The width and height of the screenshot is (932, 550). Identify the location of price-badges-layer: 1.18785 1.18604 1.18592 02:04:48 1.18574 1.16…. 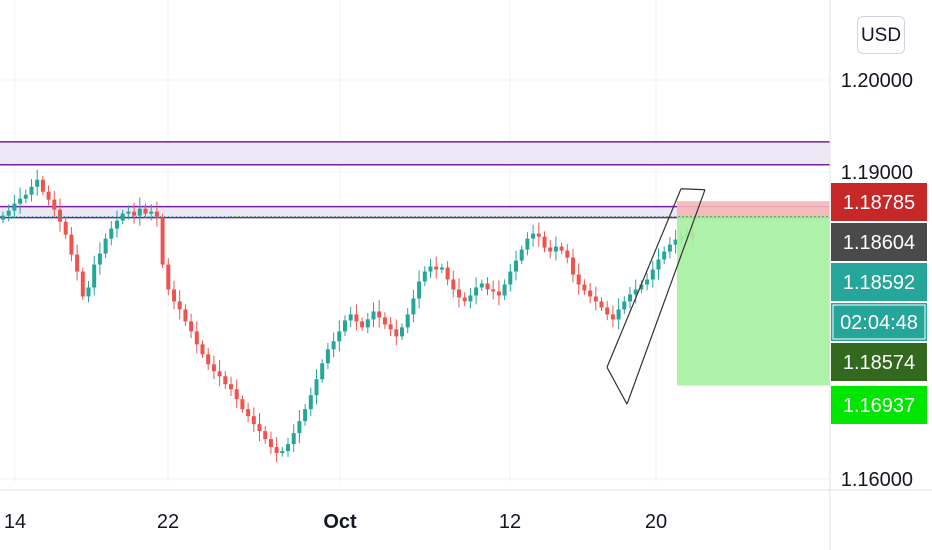
(879, 303).